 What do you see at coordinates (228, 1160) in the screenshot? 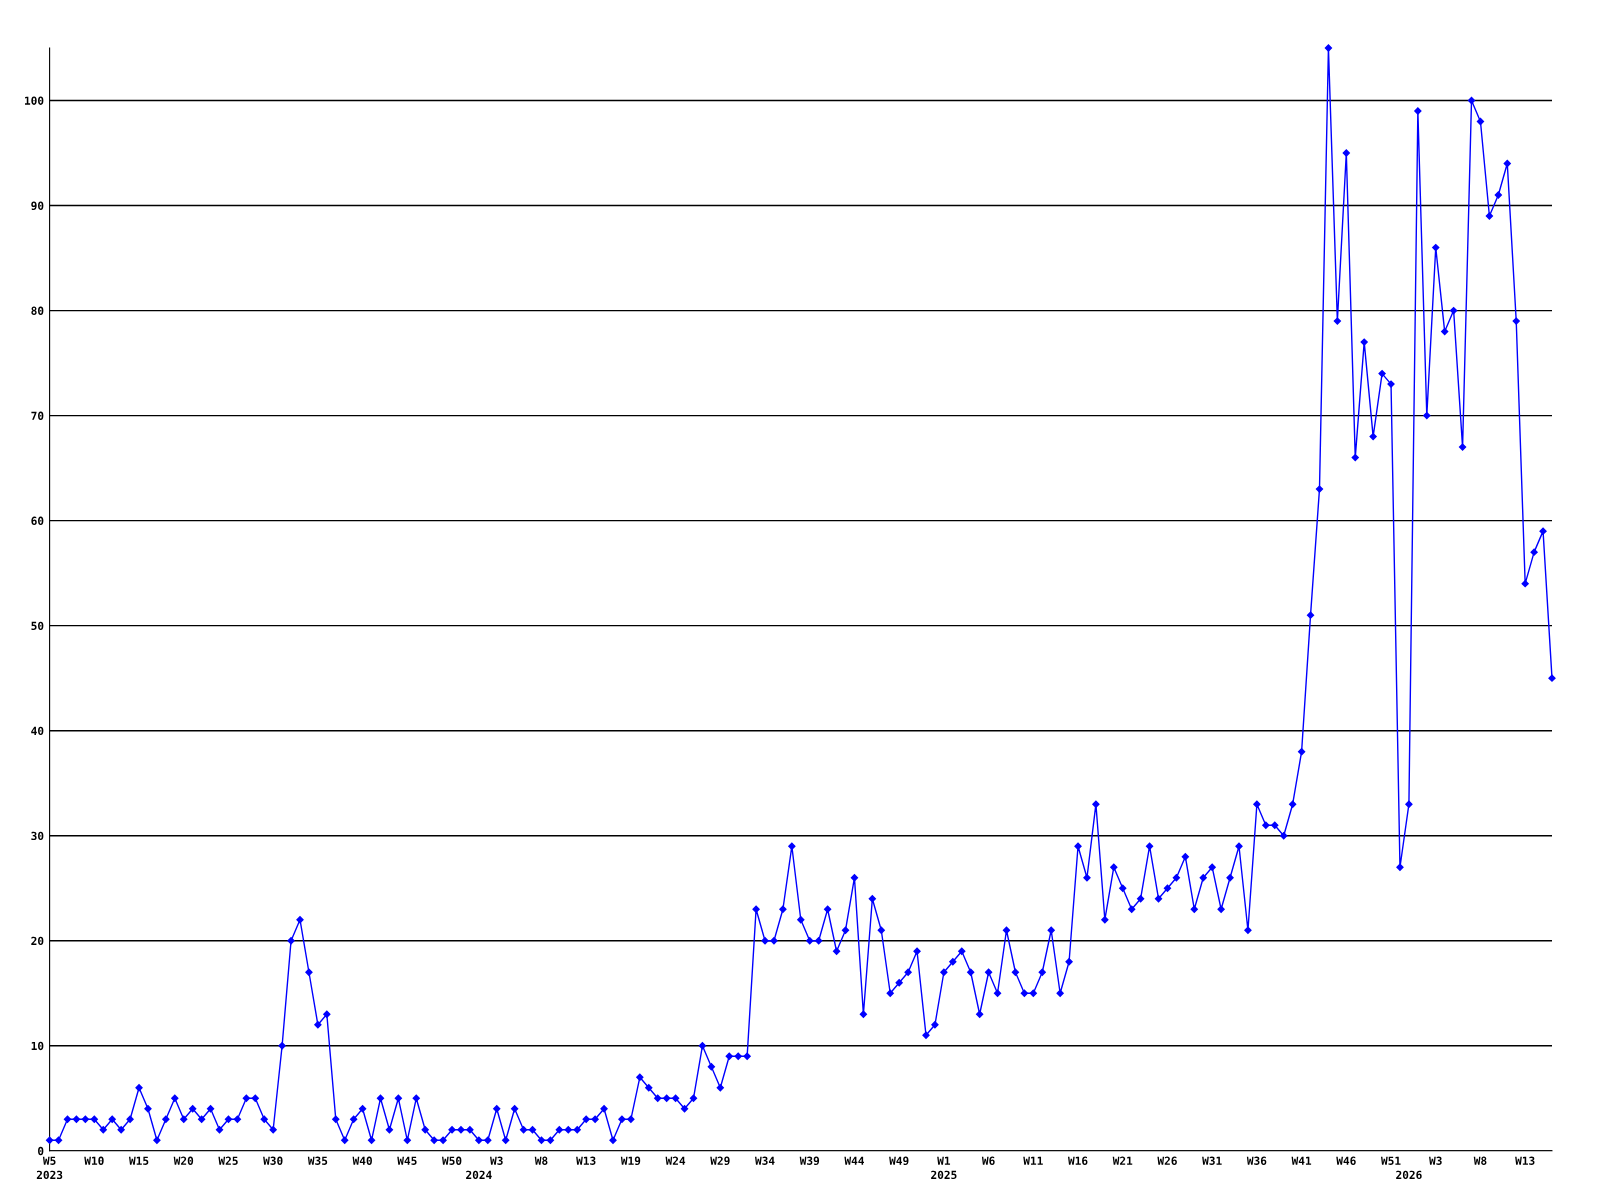
I see `x-tick-label: W25` at bounding box center [228, 1160].